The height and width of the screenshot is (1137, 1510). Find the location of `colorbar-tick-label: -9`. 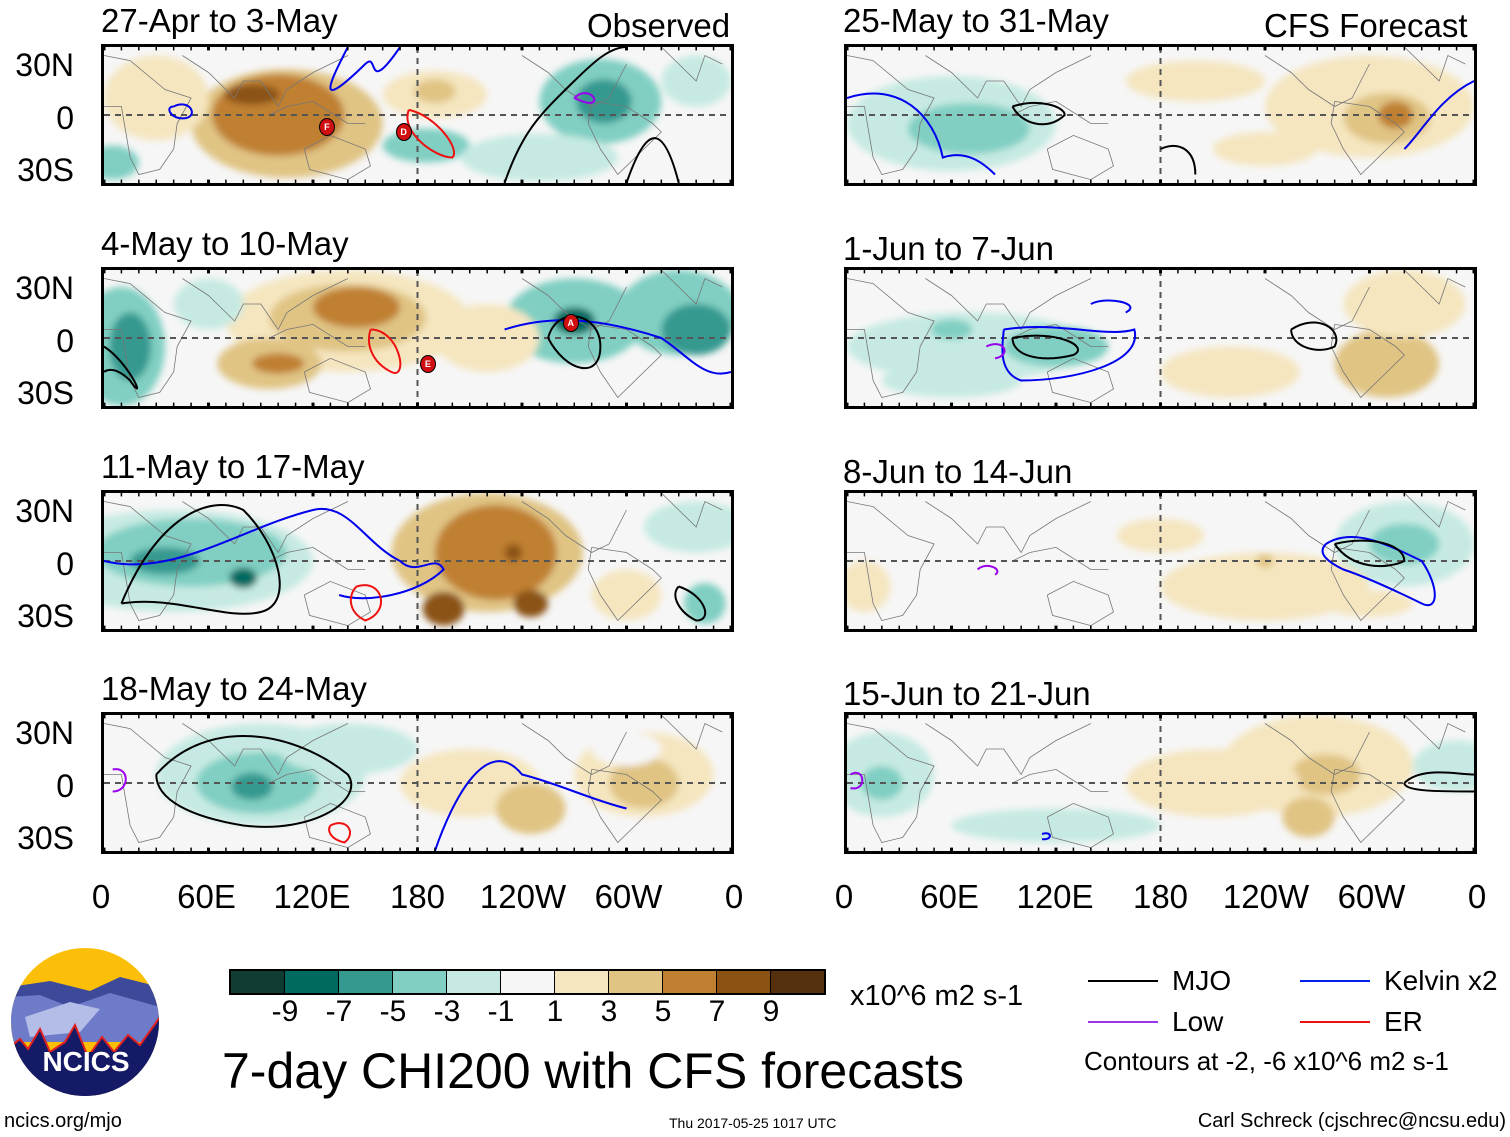

colorbar-tick-label: -9 is located at coordinates (285, 1011).